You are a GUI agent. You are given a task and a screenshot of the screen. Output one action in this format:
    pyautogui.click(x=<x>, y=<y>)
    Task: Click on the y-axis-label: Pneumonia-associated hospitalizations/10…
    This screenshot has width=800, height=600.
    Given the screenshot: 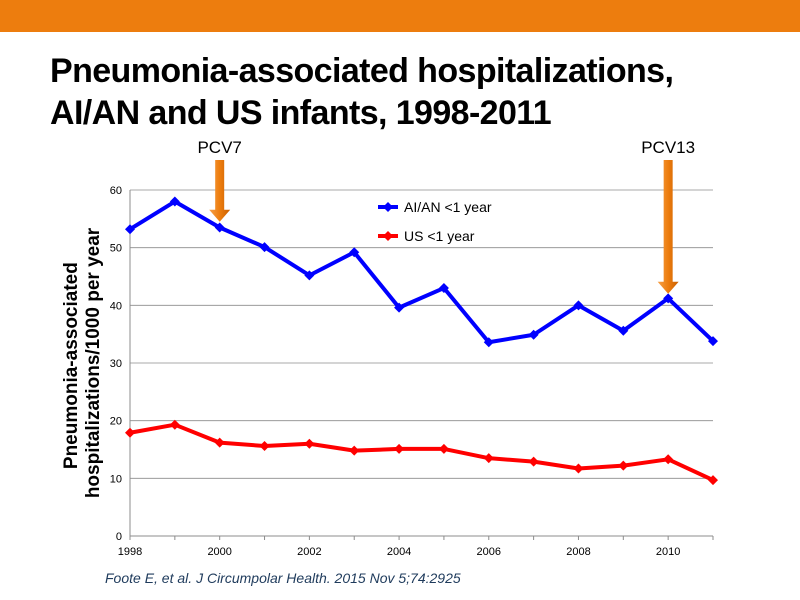 What is the action you would take?
    pyautogui.click(x=82, y=362)
    